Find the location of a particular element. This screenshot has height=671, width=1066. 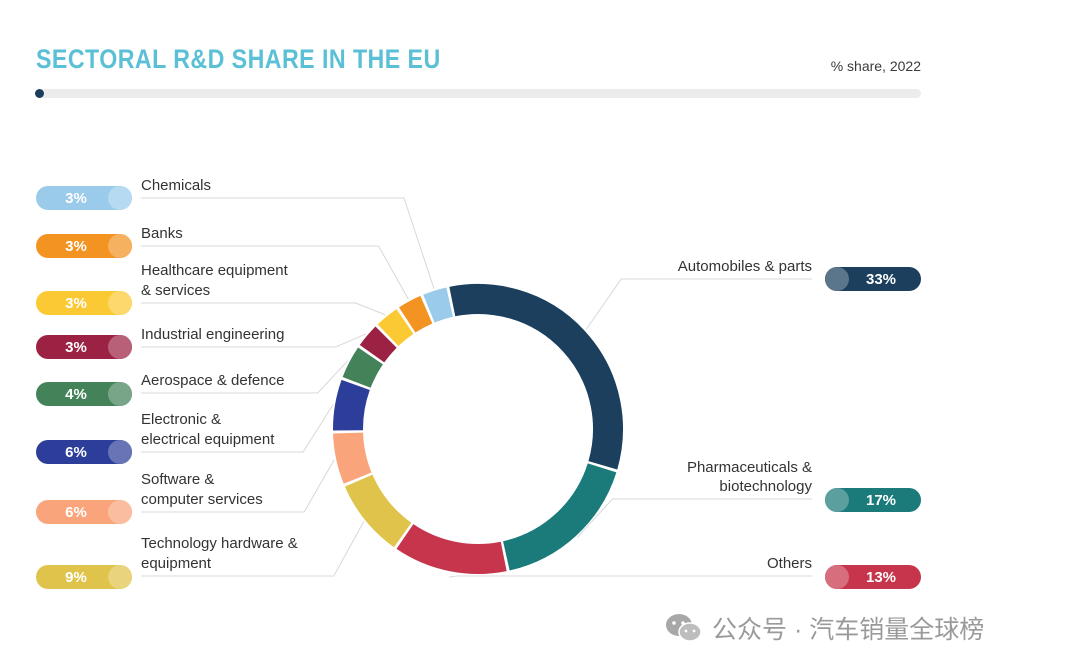

value-pill-software-and-computer-services: 6% is located at coordinates (84, 512).